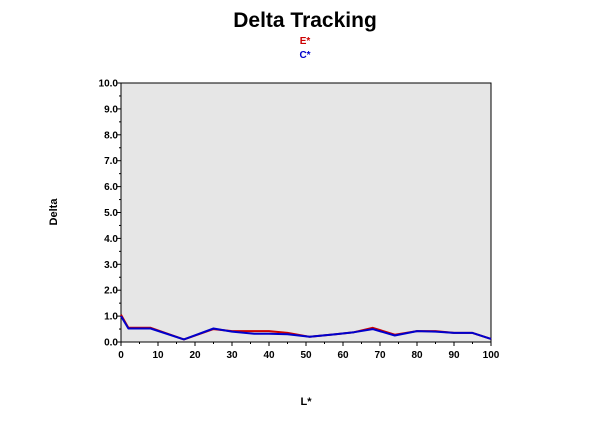 This screenshot has width=600, height=421. I want to click on x-tick-label: 70, so click(380, 355).